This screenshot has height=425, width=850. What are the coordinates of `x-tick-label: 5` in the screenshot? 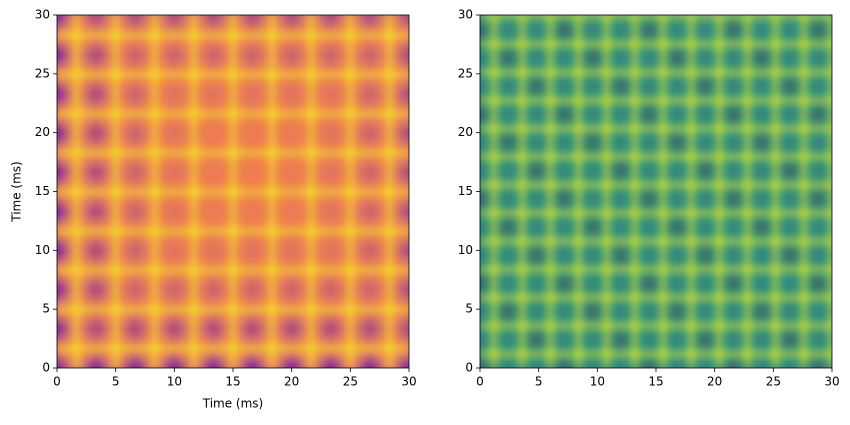 It's located at (116, 382).